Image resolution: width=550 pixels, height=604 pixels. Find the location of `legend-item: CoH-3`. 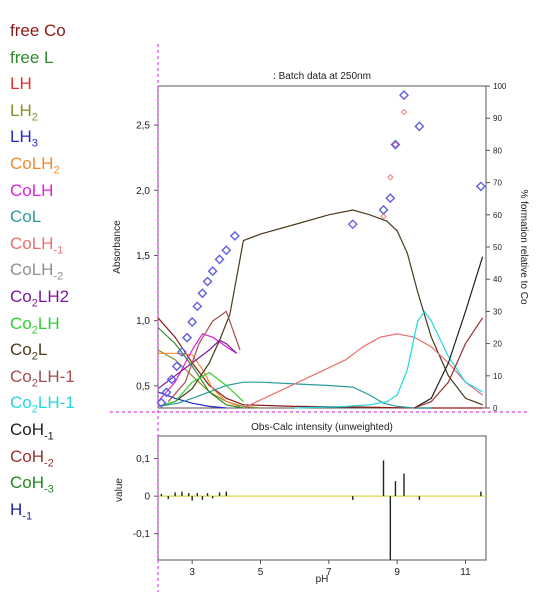

legend-item: CoH-3 is located at coordinates (42, 483).